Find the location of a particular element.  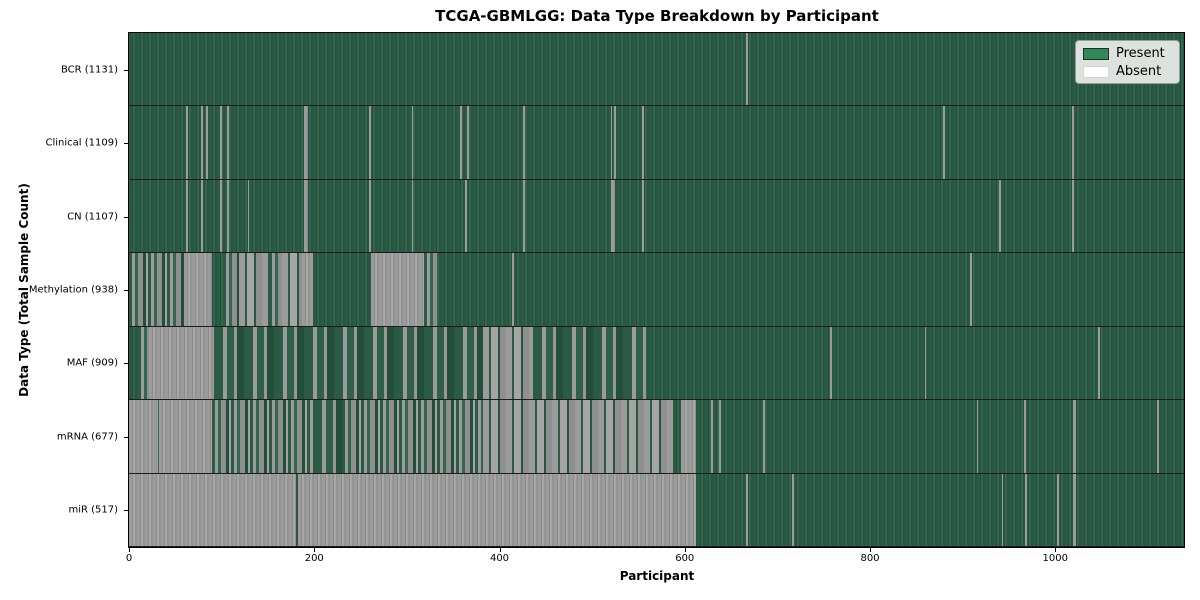

legend: Present Absent is located at coordinates (1127, 62).